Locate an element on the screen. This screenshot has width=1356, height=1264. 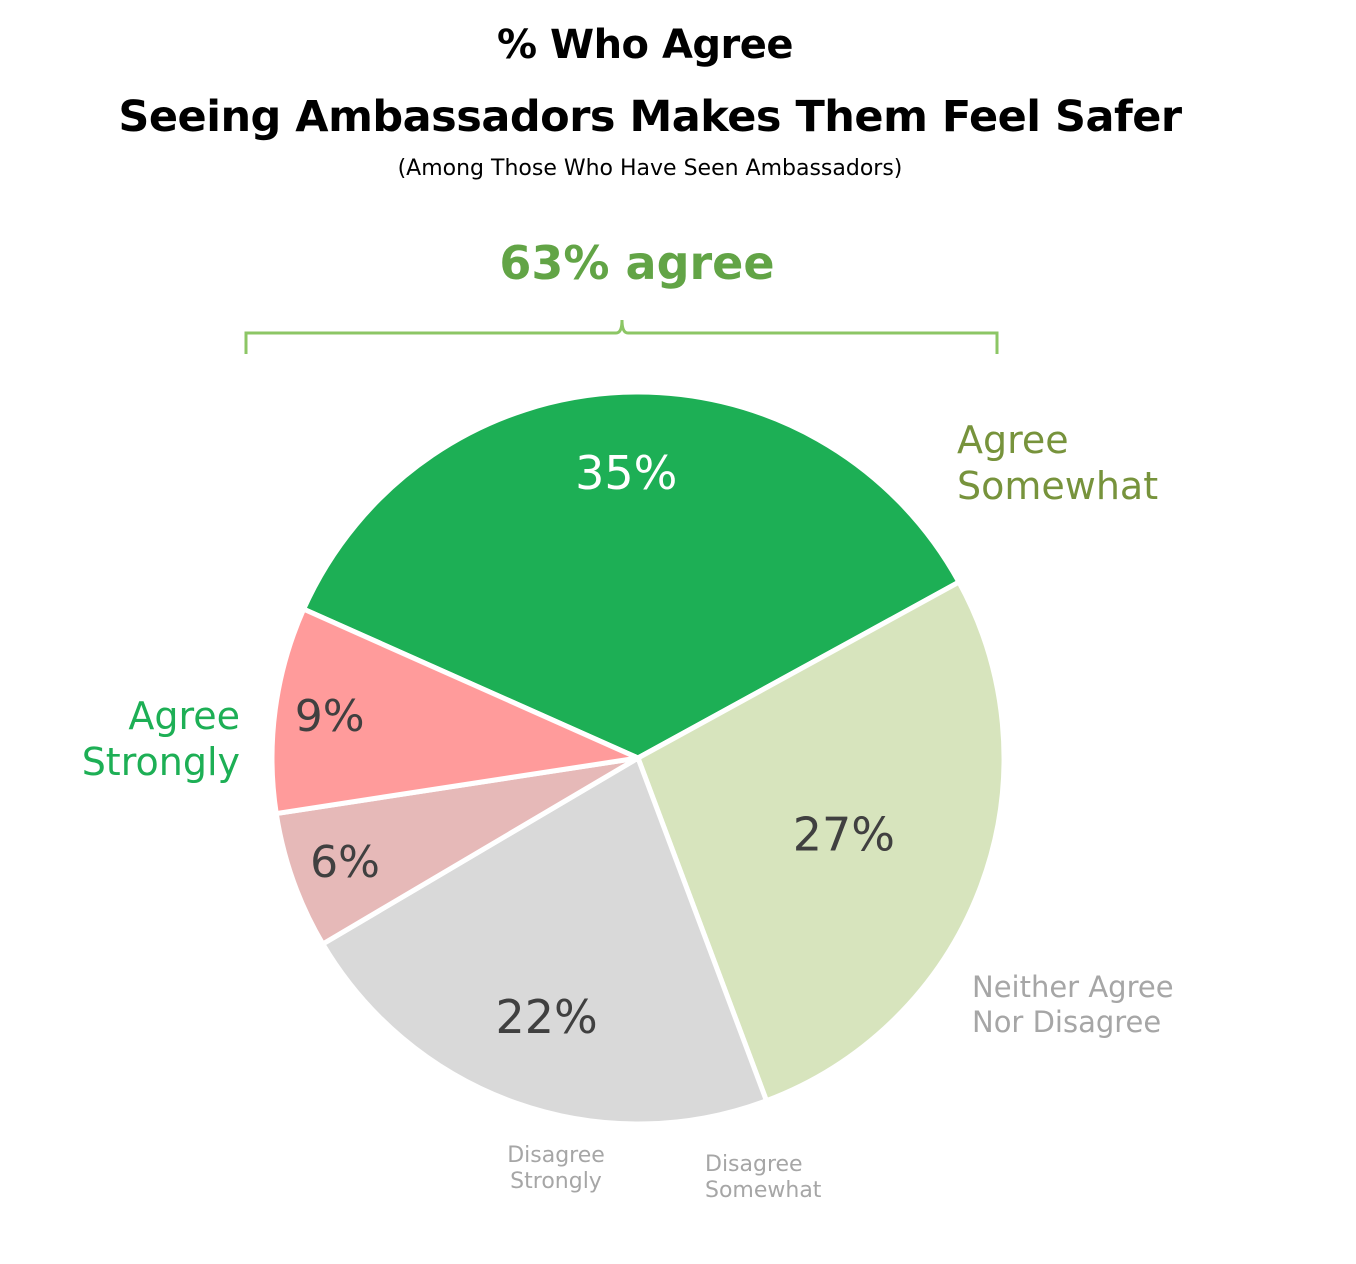
value-label-neither-agree-nor-disagree: 22% is located at coordinates (546, 1017).